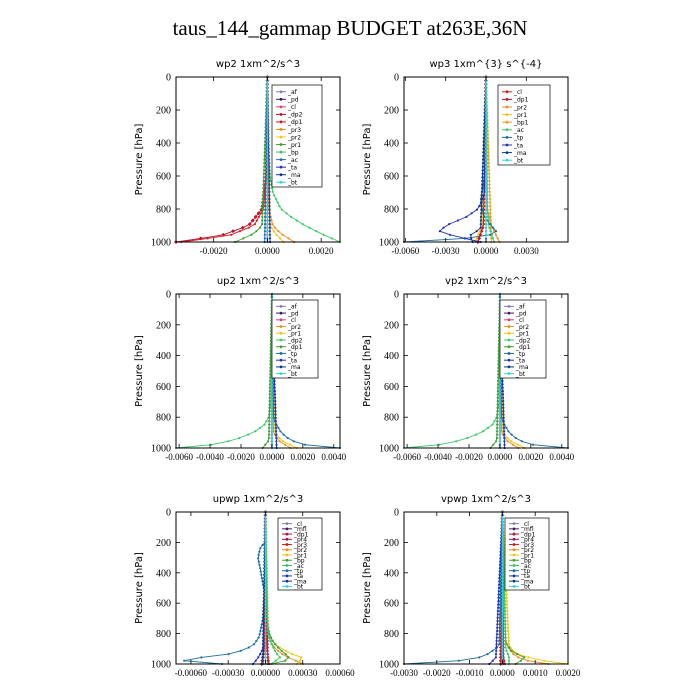  Describe the element at coordinates (295, 122) in the screenshot. I see `legend-label: _dp1` at that location.